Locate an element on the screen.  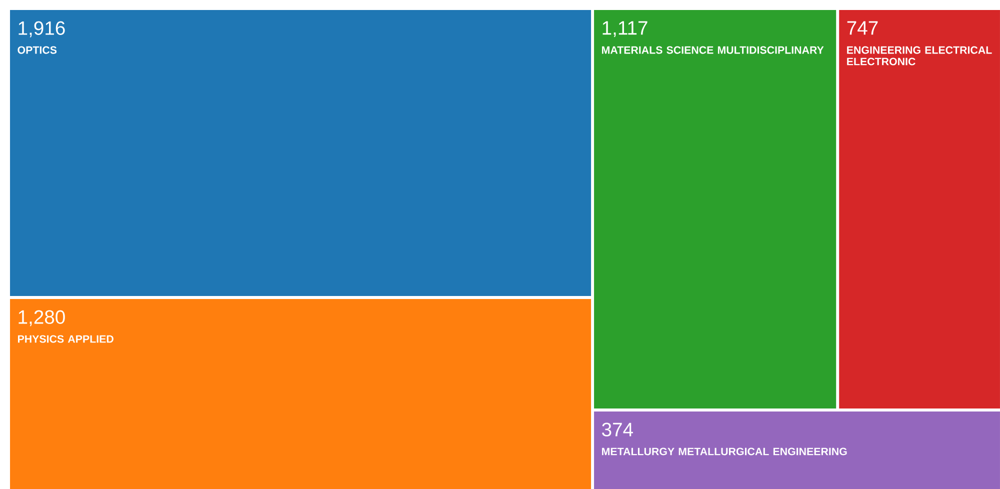
data-label: 747 is located at coordinates (862, 28).